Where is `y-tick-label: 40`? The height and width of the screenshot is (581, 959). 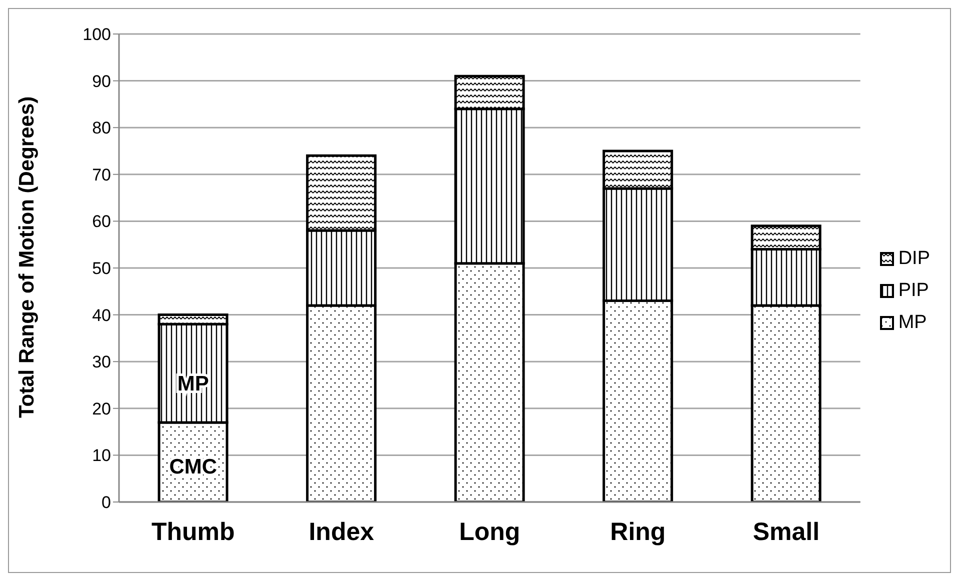 y-tick-label: 40 is located at coordinates (101, 315).